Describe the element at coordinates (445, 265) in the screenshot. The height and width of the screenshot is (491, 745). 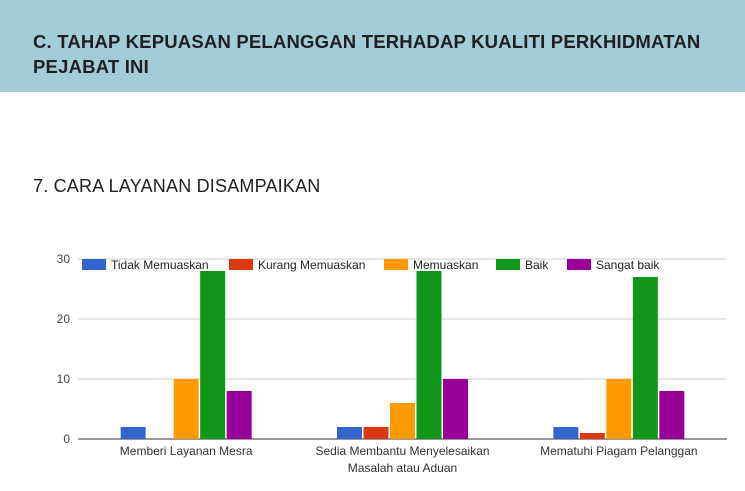
I see `legend-label: Memuaskan` at that location.